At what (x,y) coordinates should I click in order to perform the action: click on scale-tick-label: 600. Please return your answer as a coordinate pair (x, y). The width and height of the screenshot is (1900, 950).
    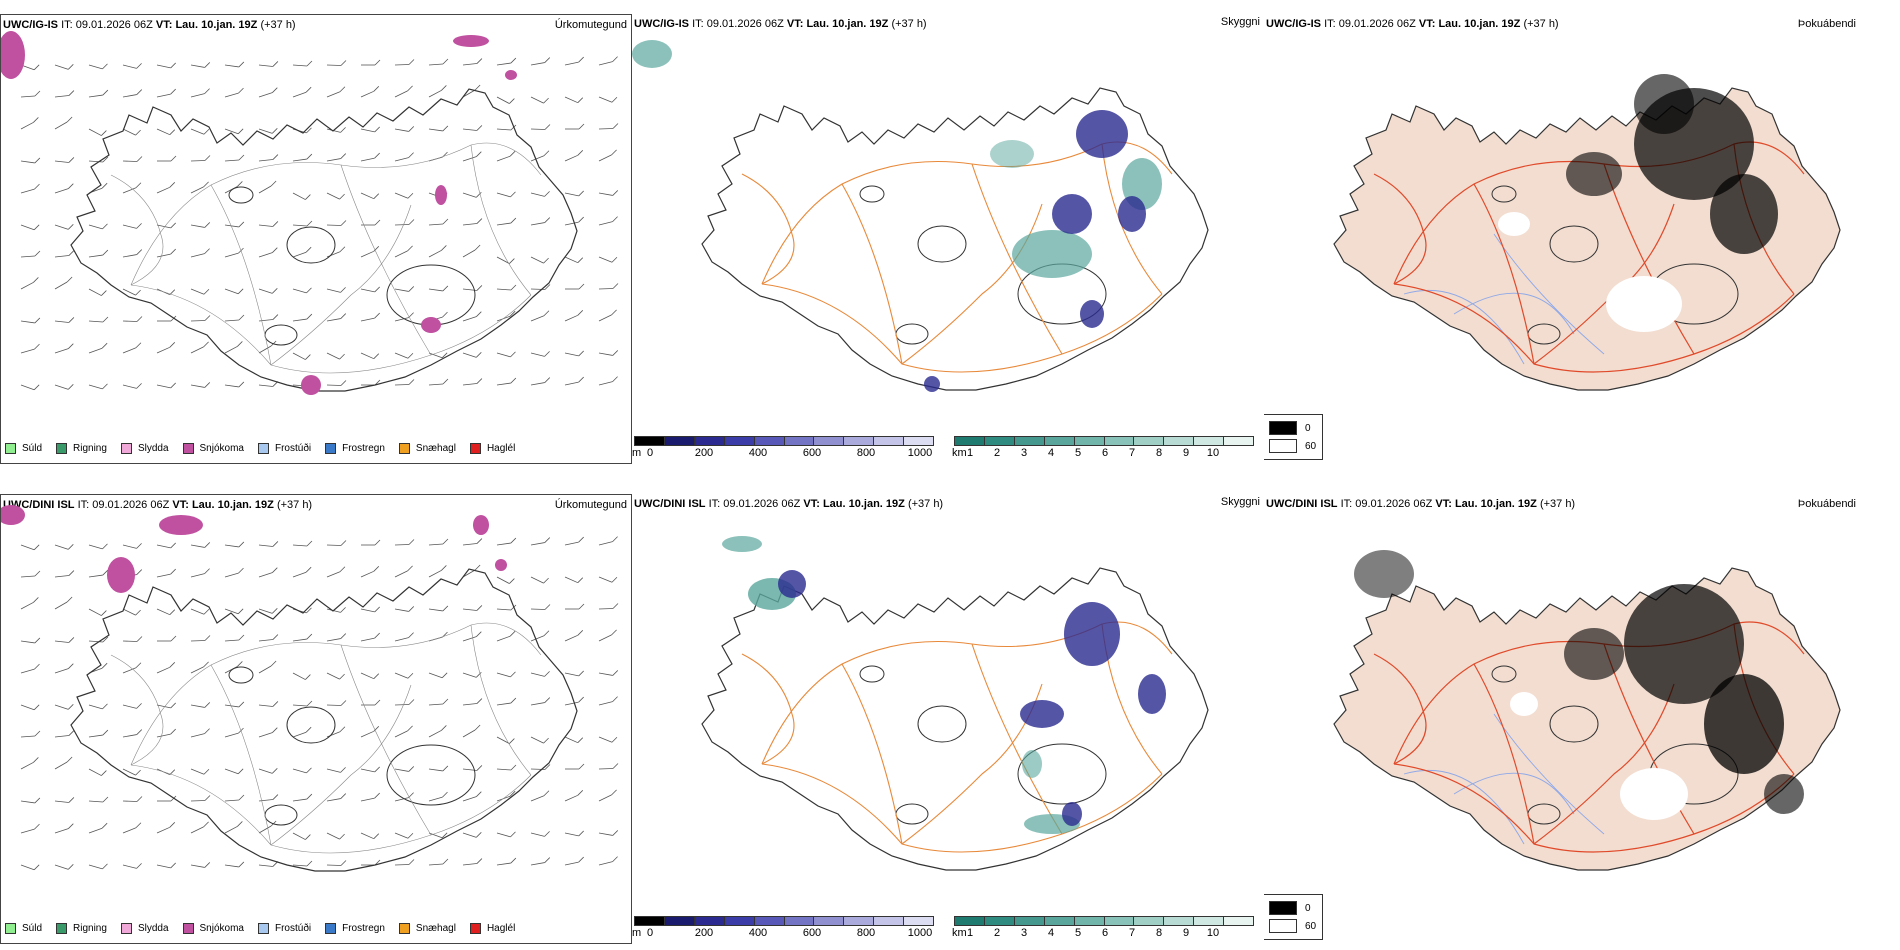
    Looking at the image, I should click on (812, 453).